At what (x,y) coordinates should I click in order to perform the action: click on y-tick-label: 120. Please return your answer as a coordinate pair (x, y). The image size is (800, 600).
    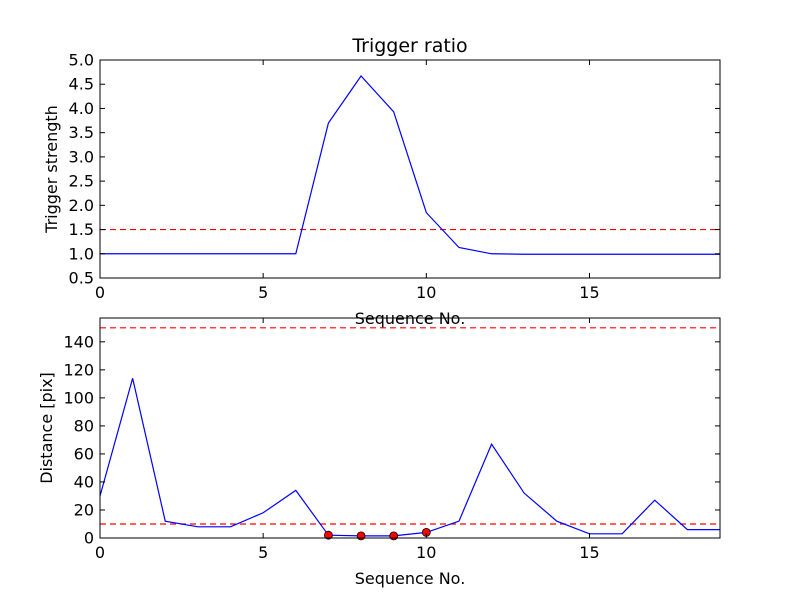
    Looking at the image, I should click on (78, 369).